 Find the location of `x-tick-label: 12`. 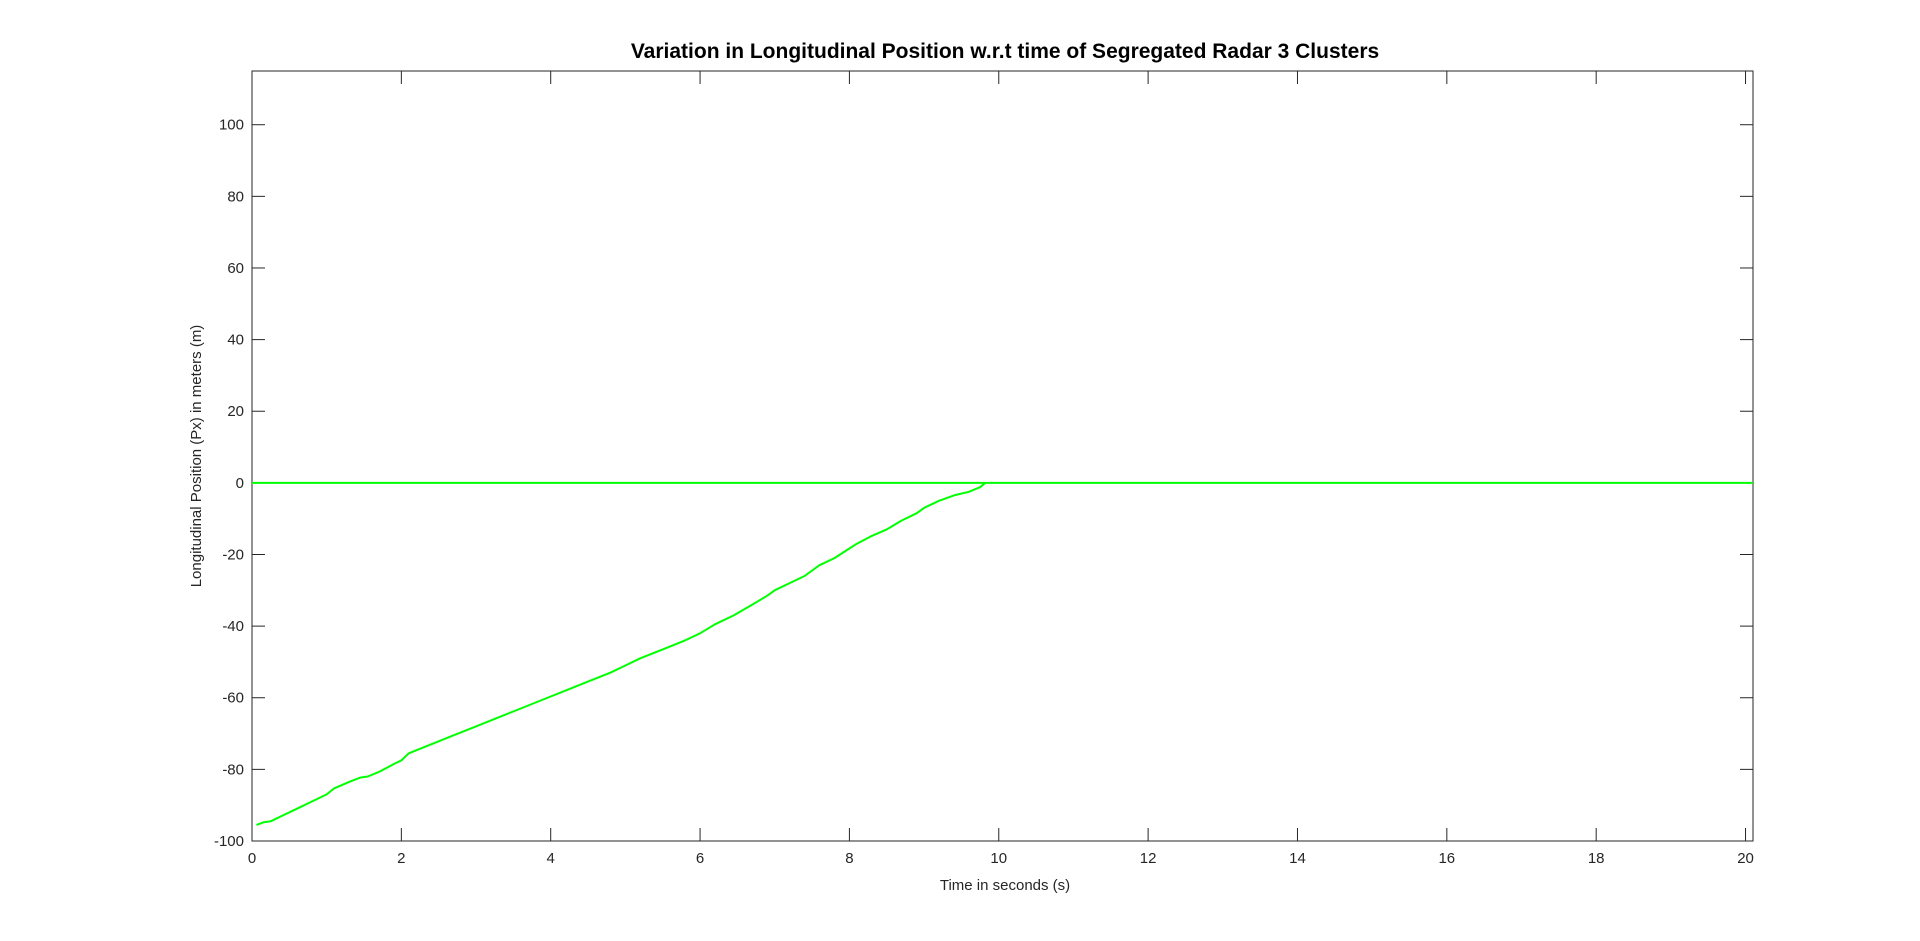

x-tick-label: 12 is located at coordinates (1148, 858).